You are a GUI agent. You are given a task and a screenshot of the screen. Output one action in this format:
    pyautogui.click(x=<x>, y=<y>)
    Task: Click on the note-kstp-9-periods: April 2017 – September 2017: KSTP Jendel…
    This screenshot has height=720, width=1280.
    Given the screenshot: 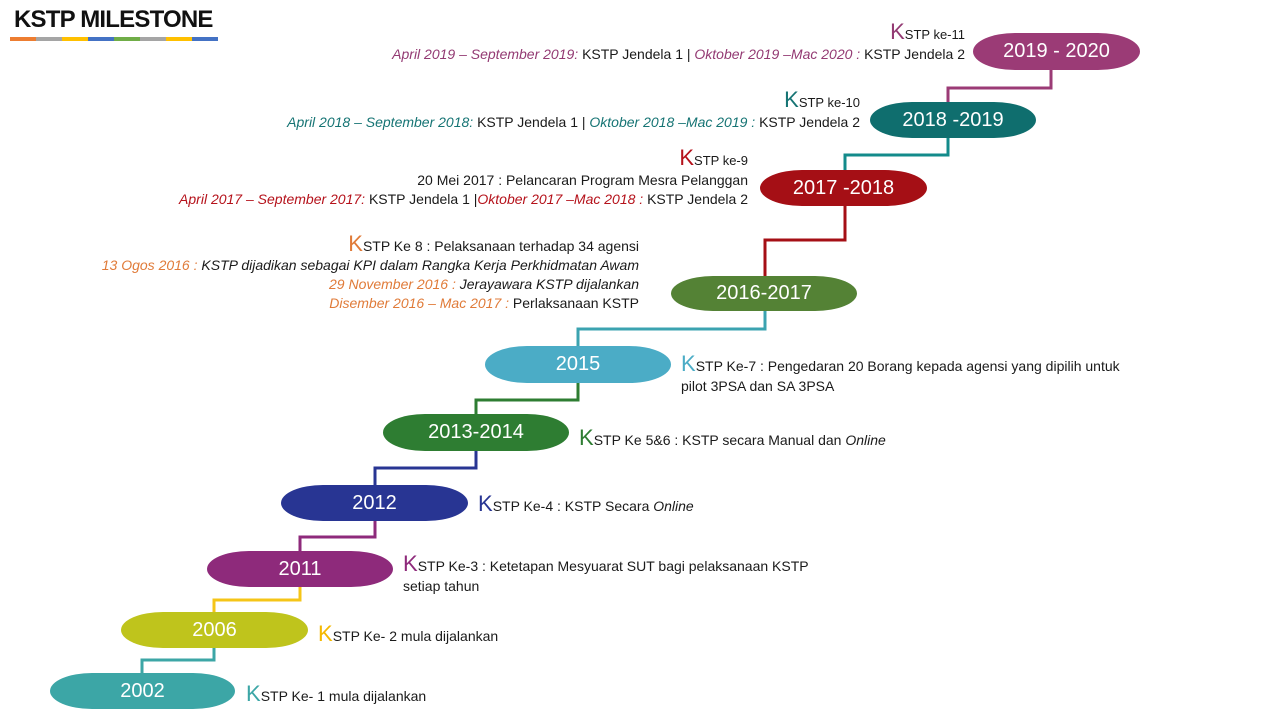 What is the action you would take?
    pyautogui.click(x=463, y=199)
    